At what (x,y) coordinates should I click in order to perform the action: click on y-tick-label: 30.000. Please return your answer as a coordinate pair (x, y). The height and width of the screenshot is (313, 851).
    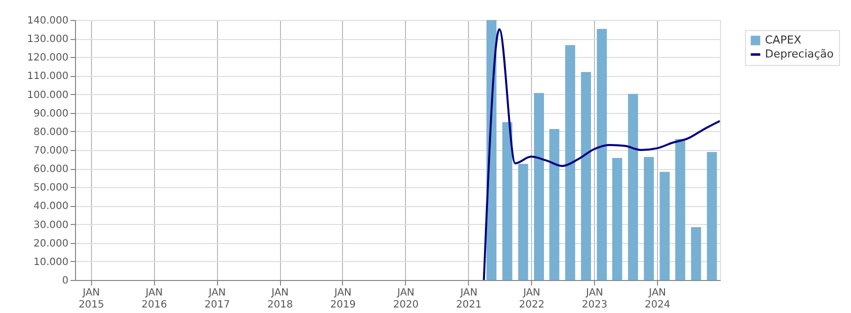
    Looking at the image, I should click on (51, 225).